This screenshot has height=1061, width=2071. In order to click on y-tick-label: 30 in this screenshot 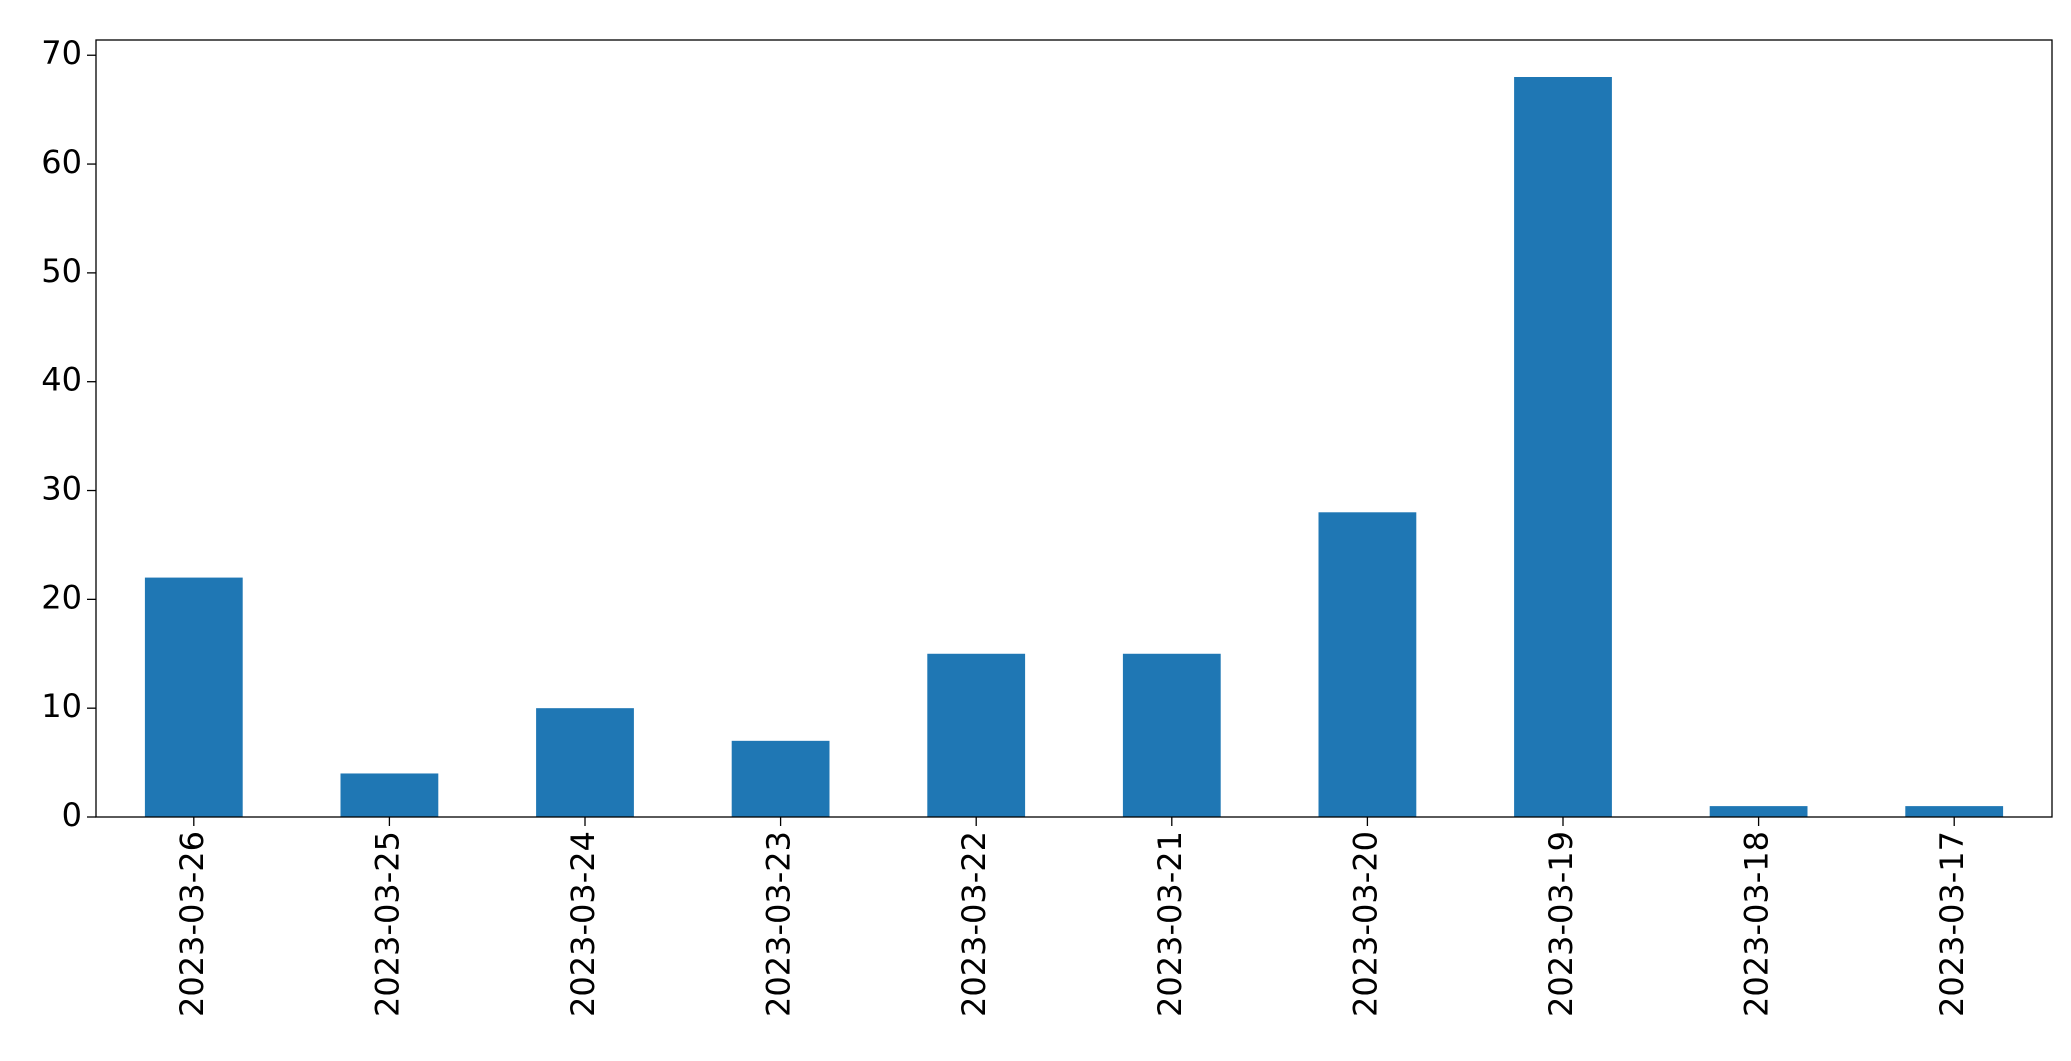, I will do `click(61, 489)`.